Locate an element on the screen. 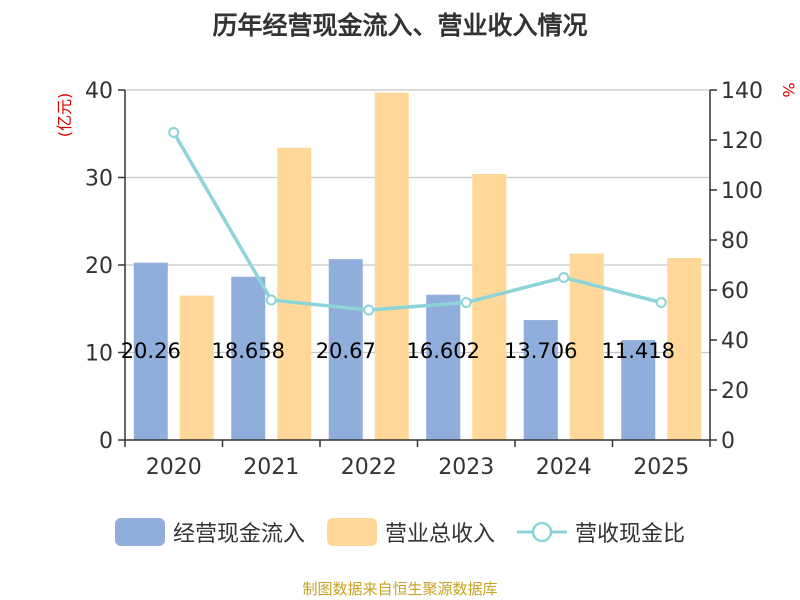 Image resolution: width=800 pixels, height=600 pixels. y-axis-label: (亿元) is located at coordinates (64, 115).